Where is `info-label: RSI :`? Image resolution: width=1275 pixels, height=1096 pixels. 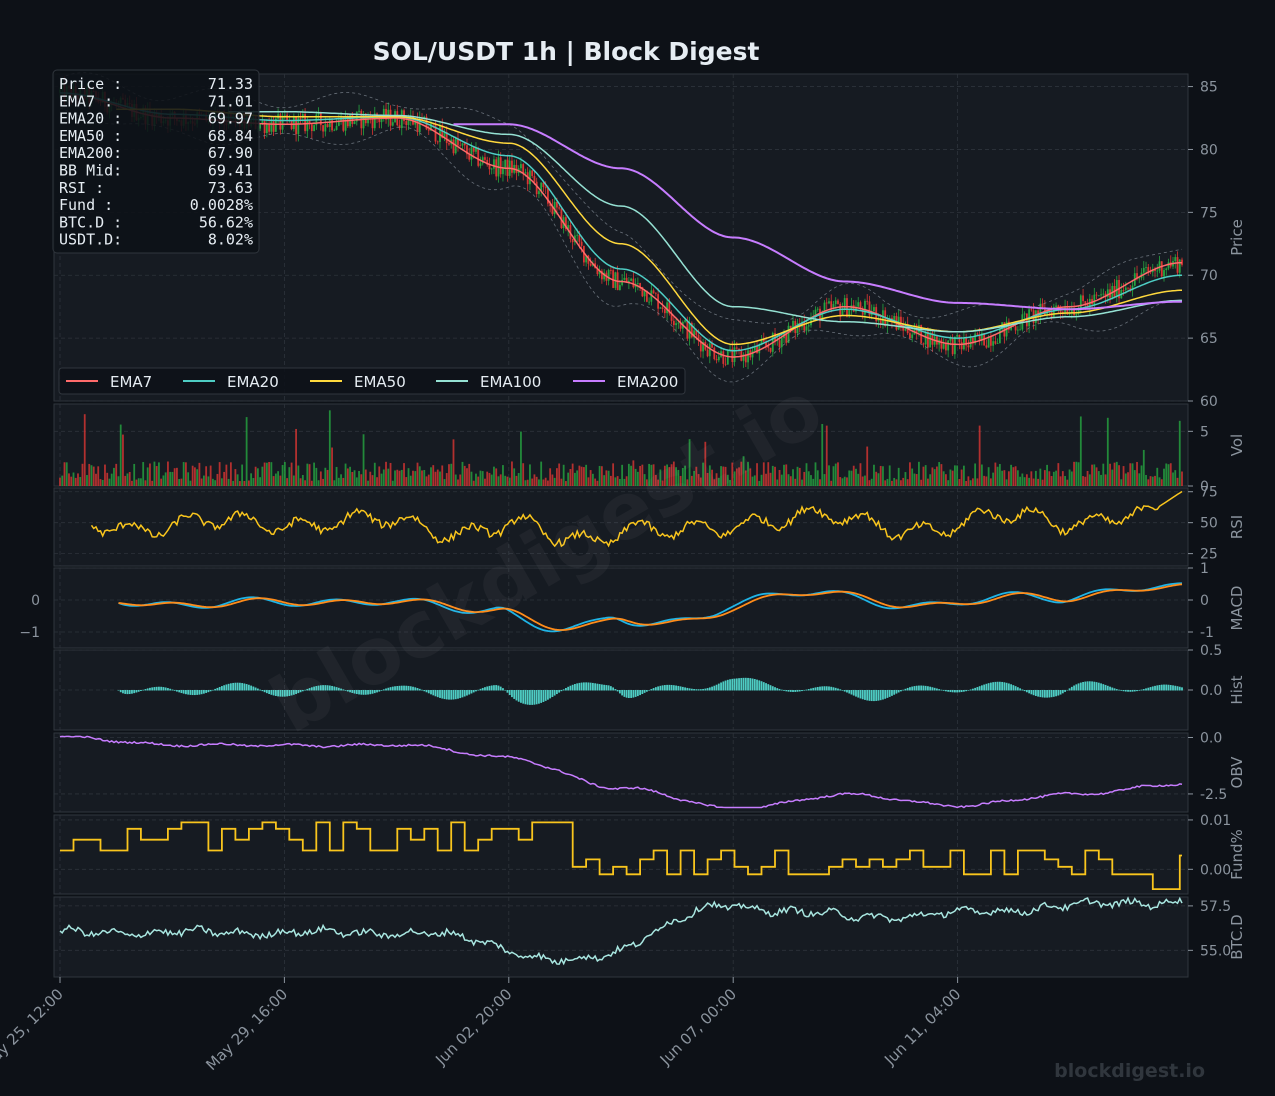 info-label: RSI : is located at coordinates (81, 188).